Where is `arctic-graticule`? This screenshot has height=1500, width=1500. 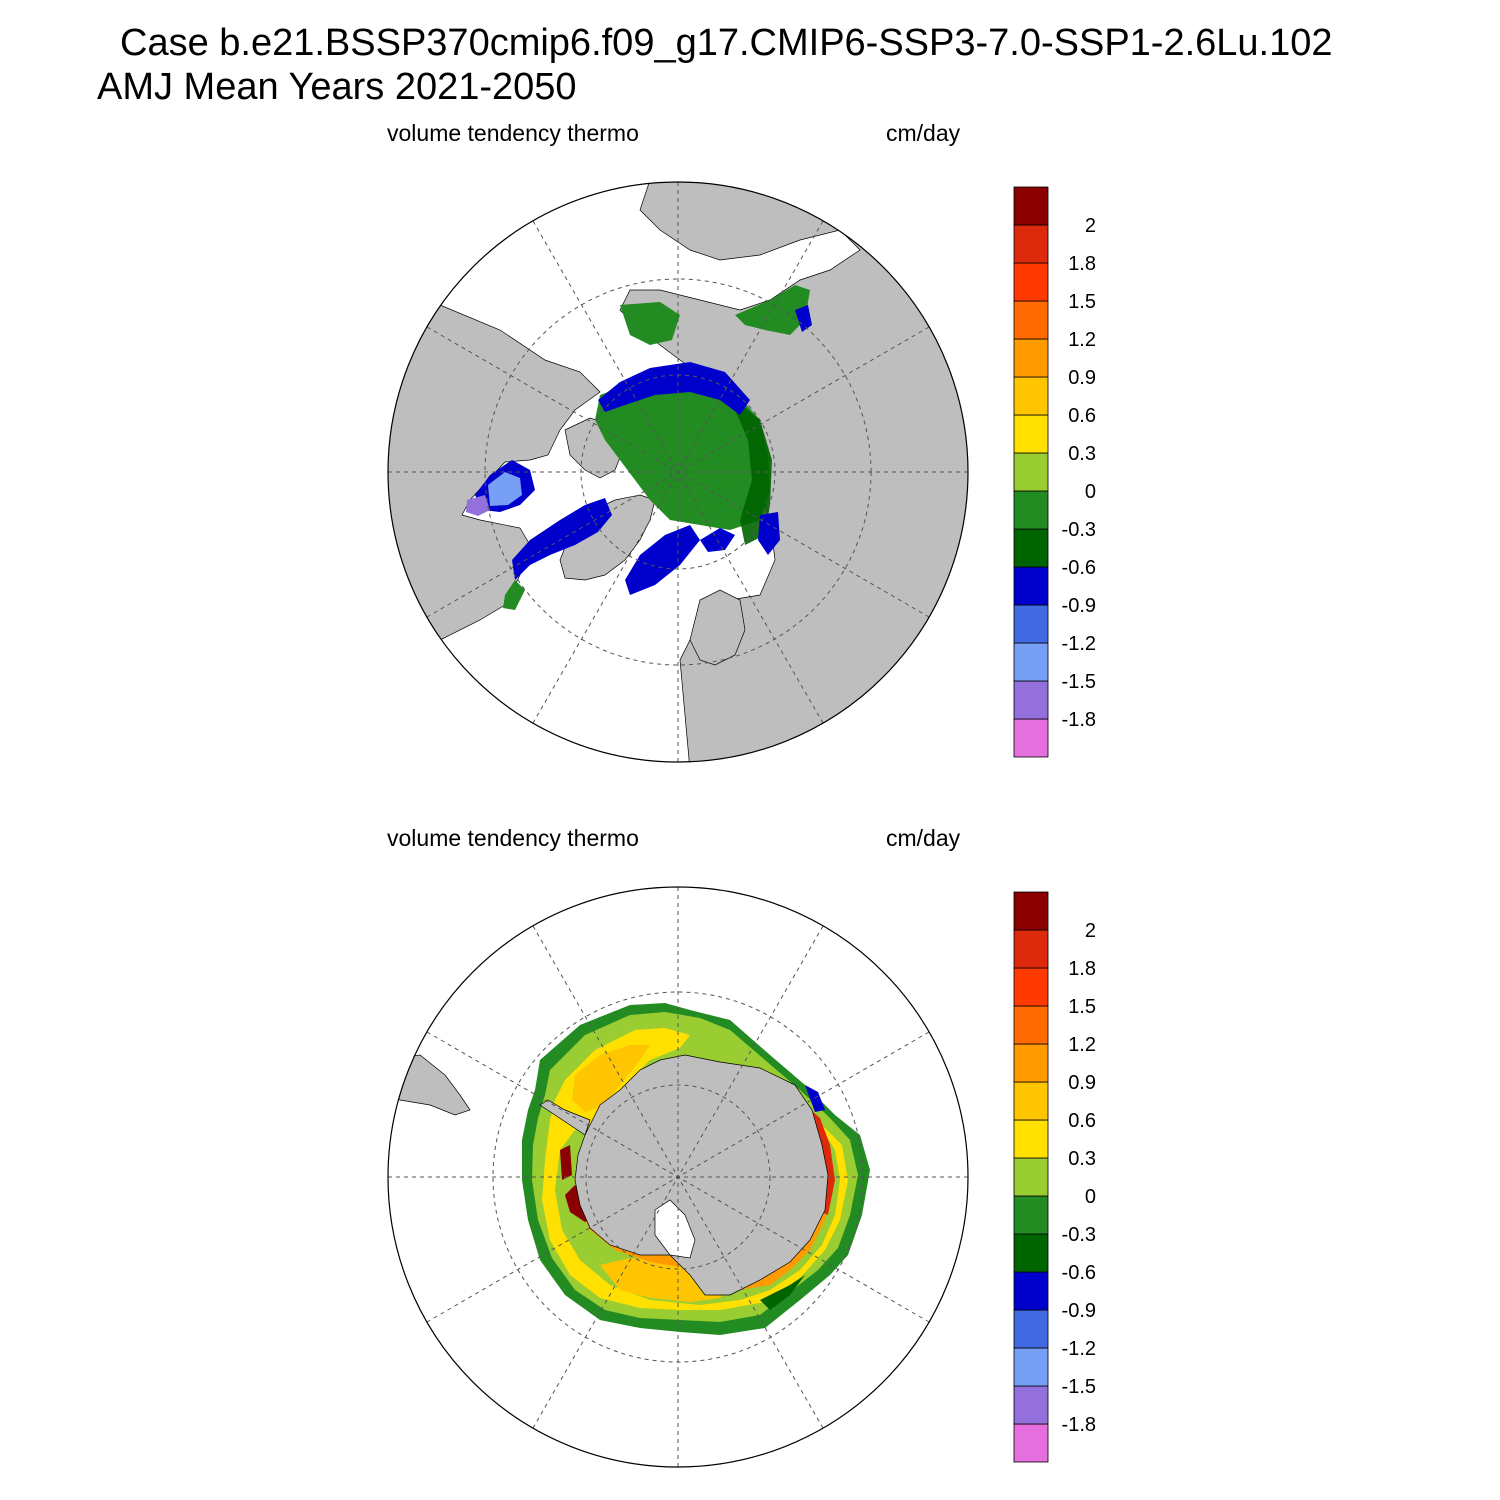 arctic-graticule is located at coordinates (678, 472).